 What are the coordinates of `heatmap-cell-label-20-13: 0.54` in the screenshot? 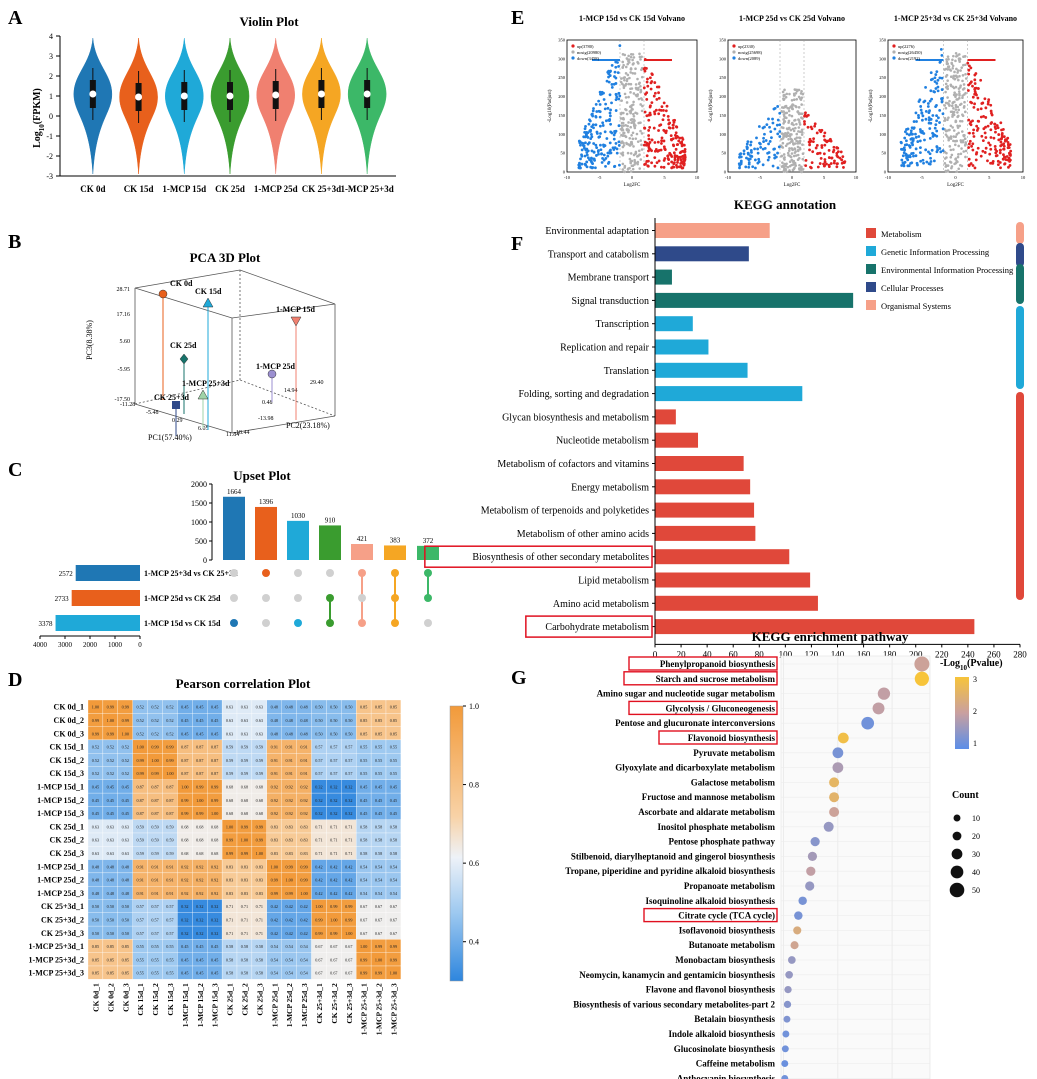 It's located at (289, 973).